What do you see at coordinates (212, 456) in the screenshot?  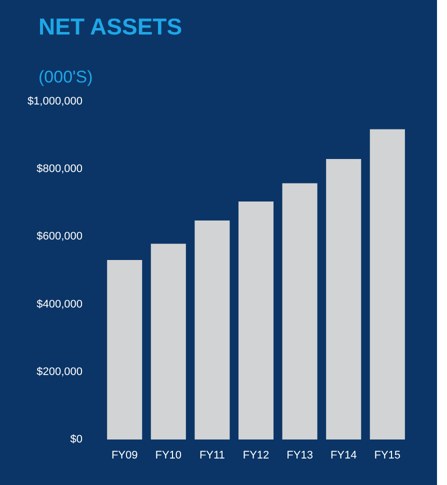 I see `x-tick-label: FY11` at bounding box center [212, 456].